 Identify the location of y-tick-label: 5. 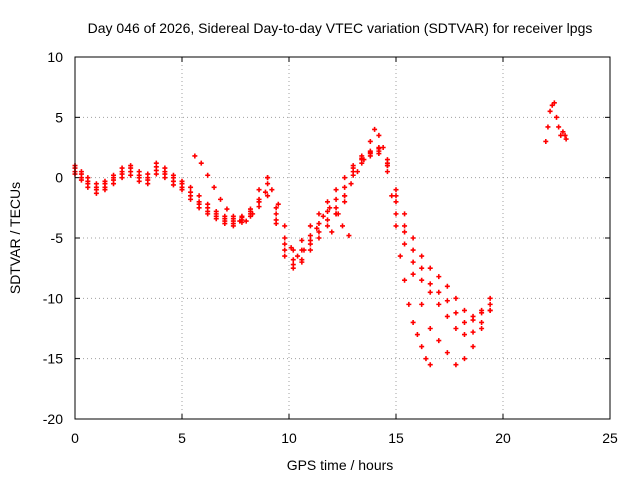
(59, 117).